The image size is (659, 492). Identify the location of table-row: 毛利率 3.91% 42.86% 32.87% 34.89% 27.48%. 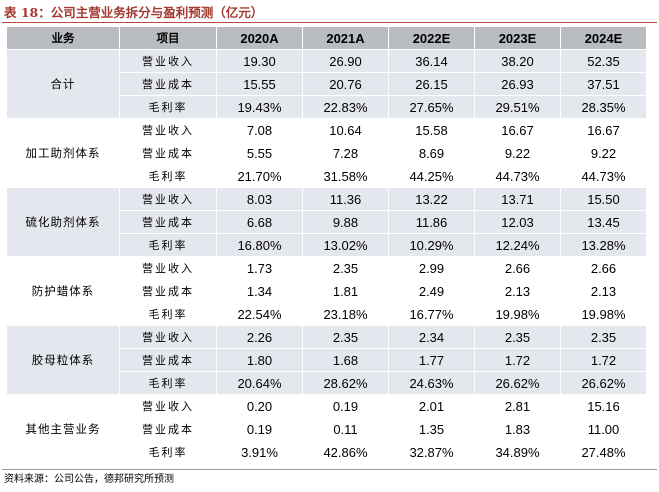
(327, 452).